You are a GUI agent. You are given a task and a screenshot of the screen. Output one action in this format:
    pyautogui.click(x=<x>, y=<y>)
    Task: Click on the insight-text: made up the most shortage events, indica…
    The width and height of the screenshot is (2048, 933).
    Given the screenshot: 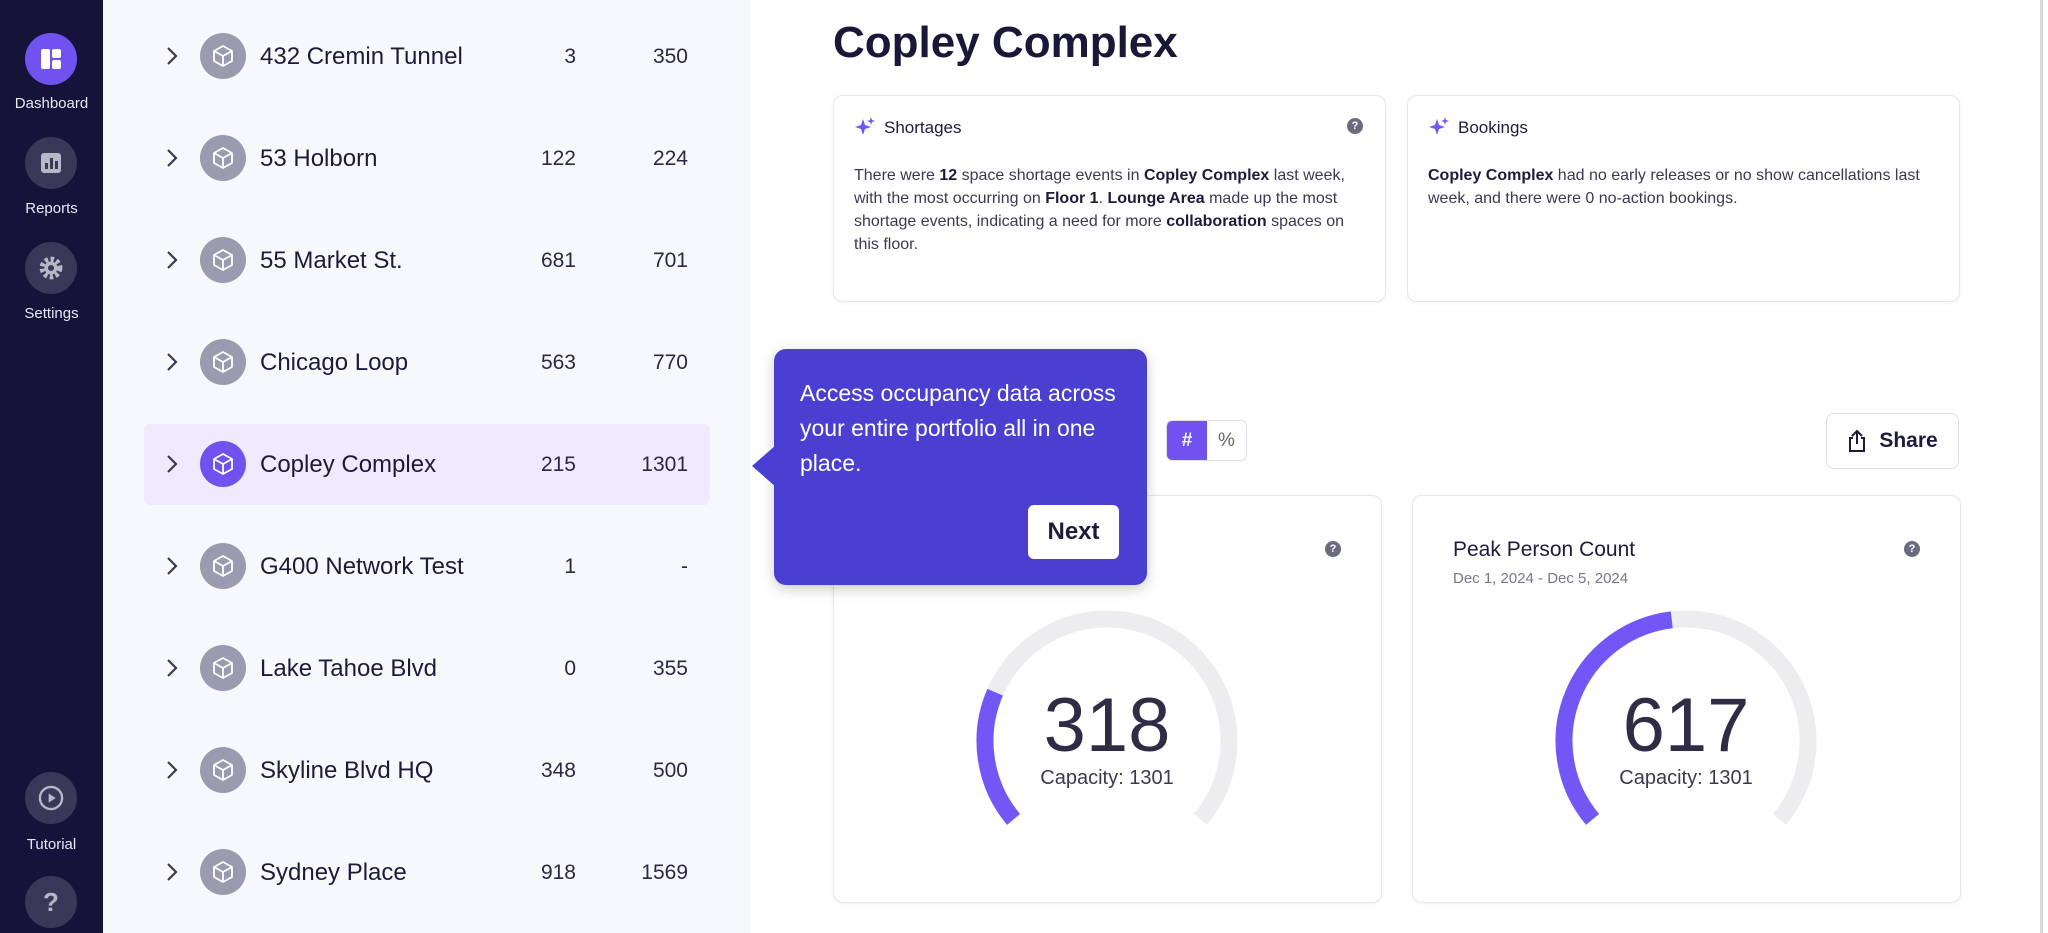 What is the action you would take?
    pyautogui.click(x=1096, y=210)
    